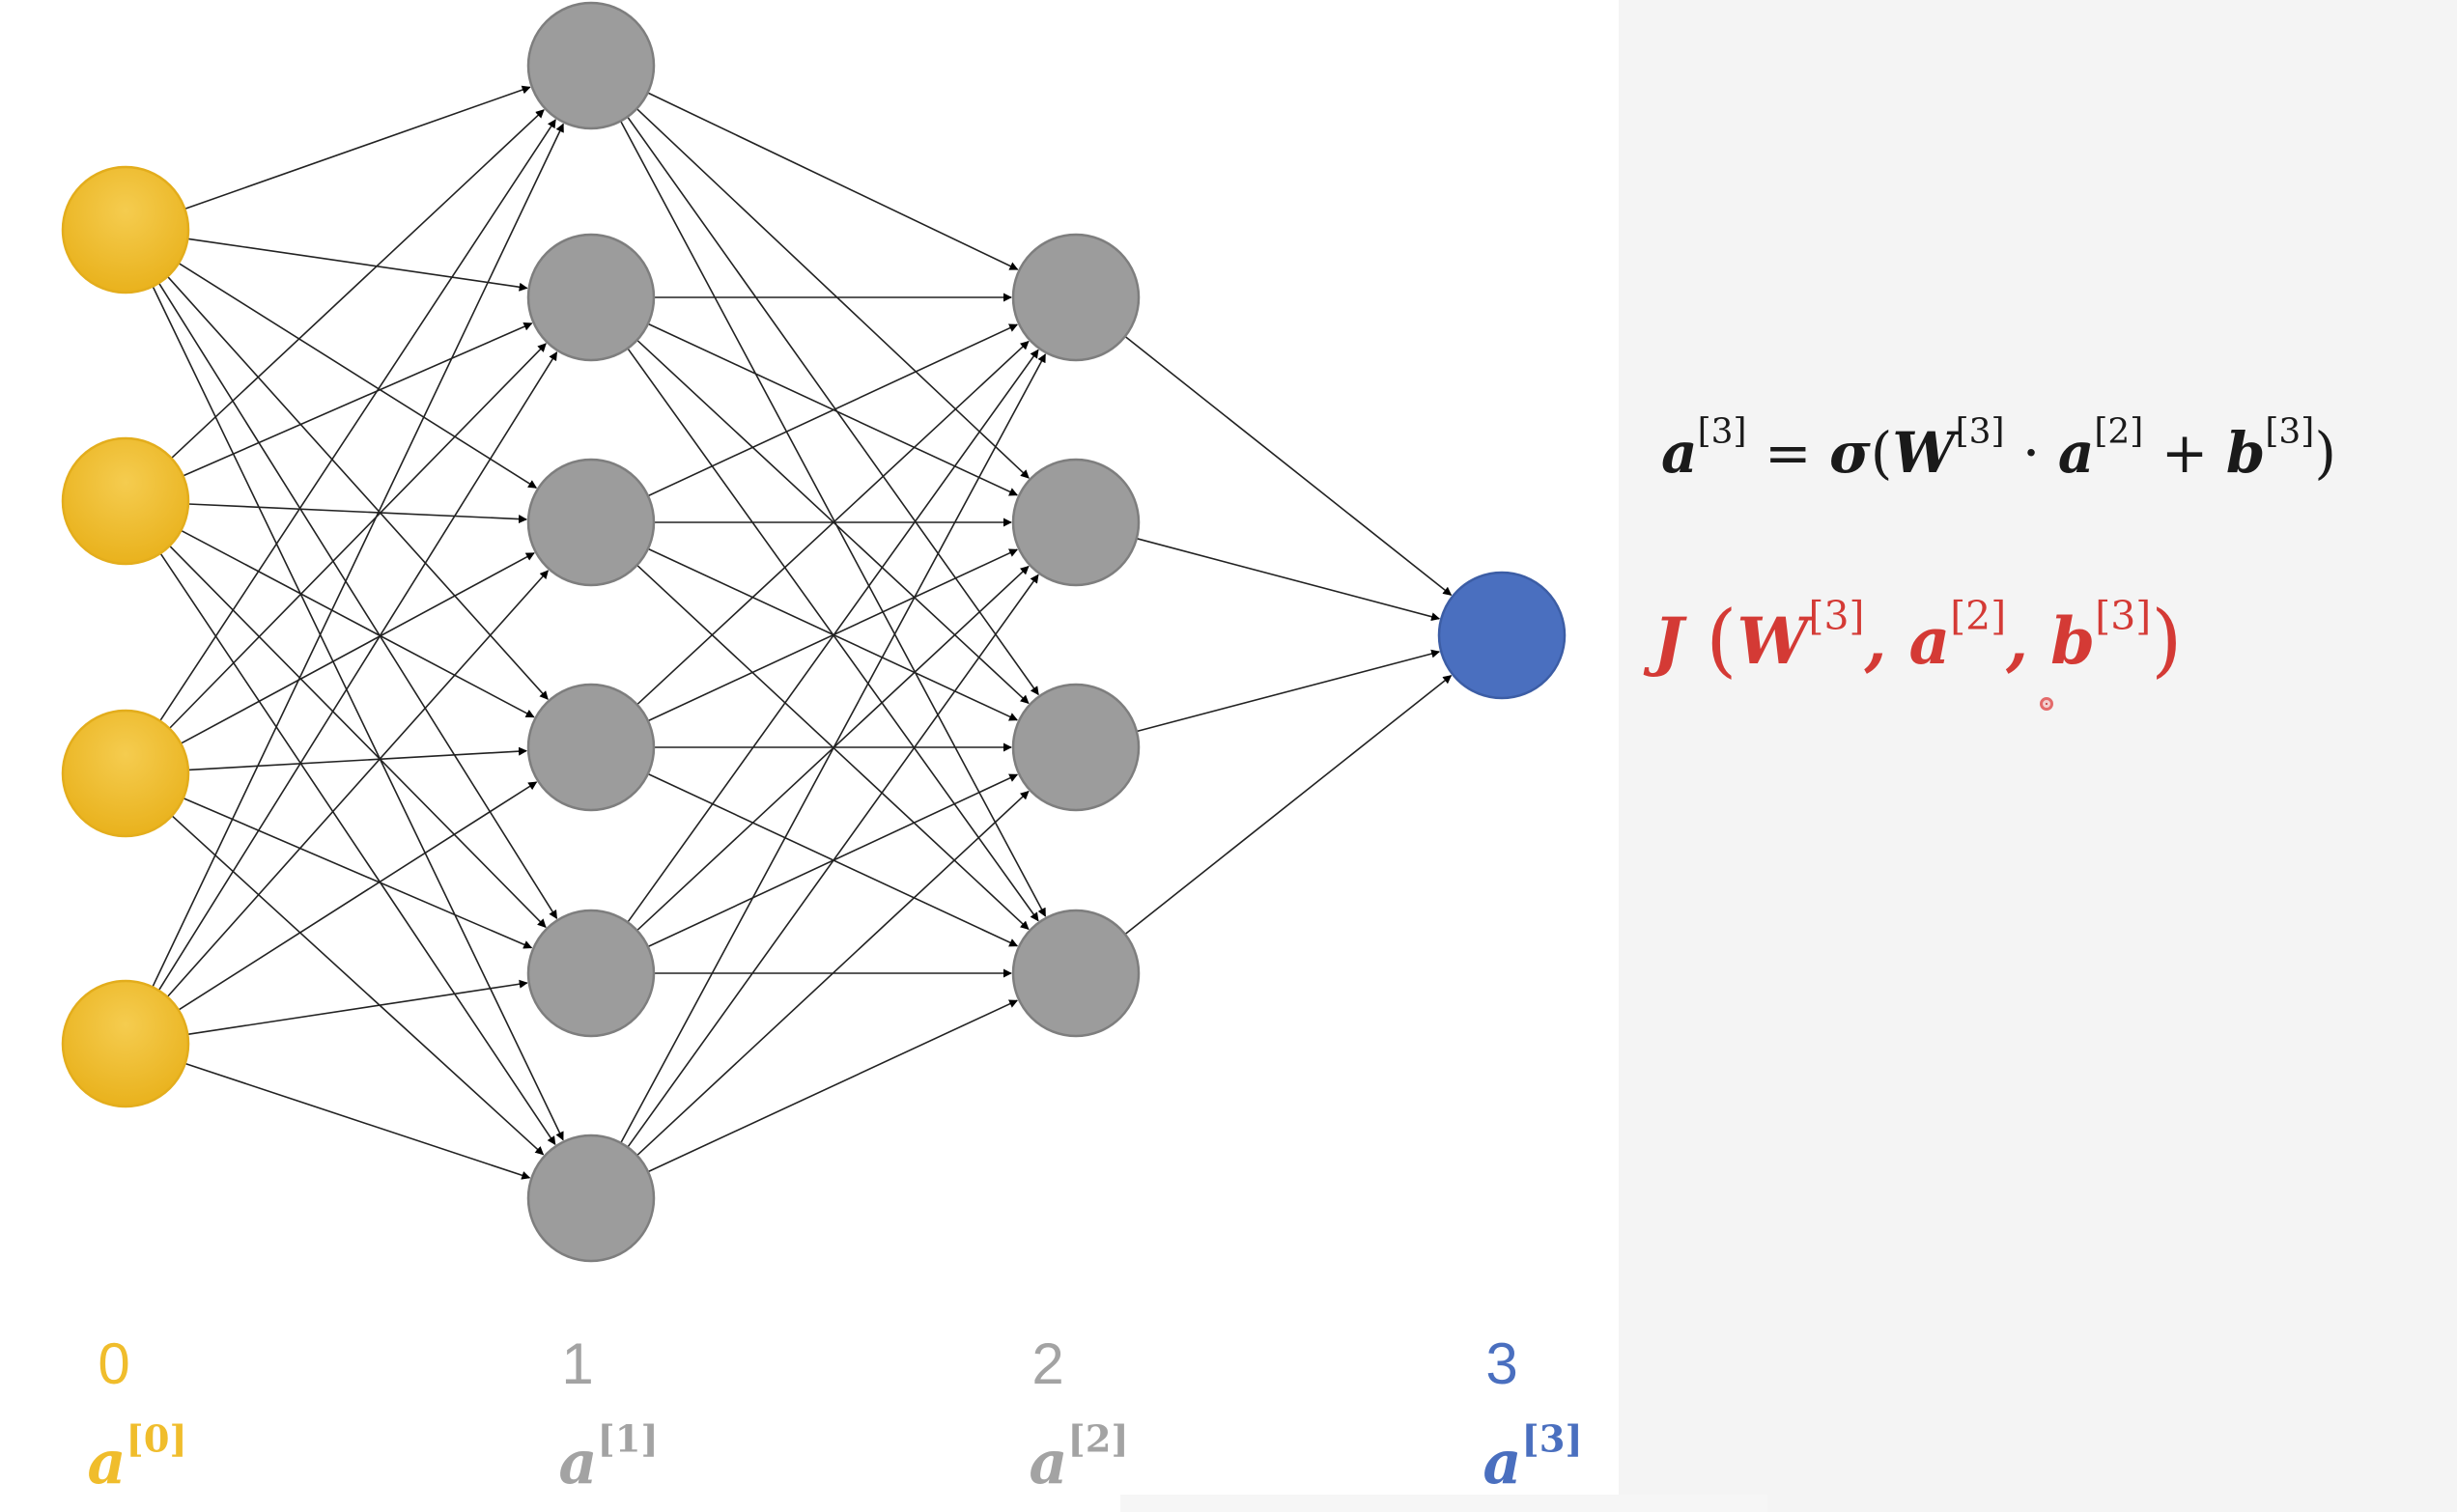  I want to click on eq2-comma1: ,, so click(1887, 641).